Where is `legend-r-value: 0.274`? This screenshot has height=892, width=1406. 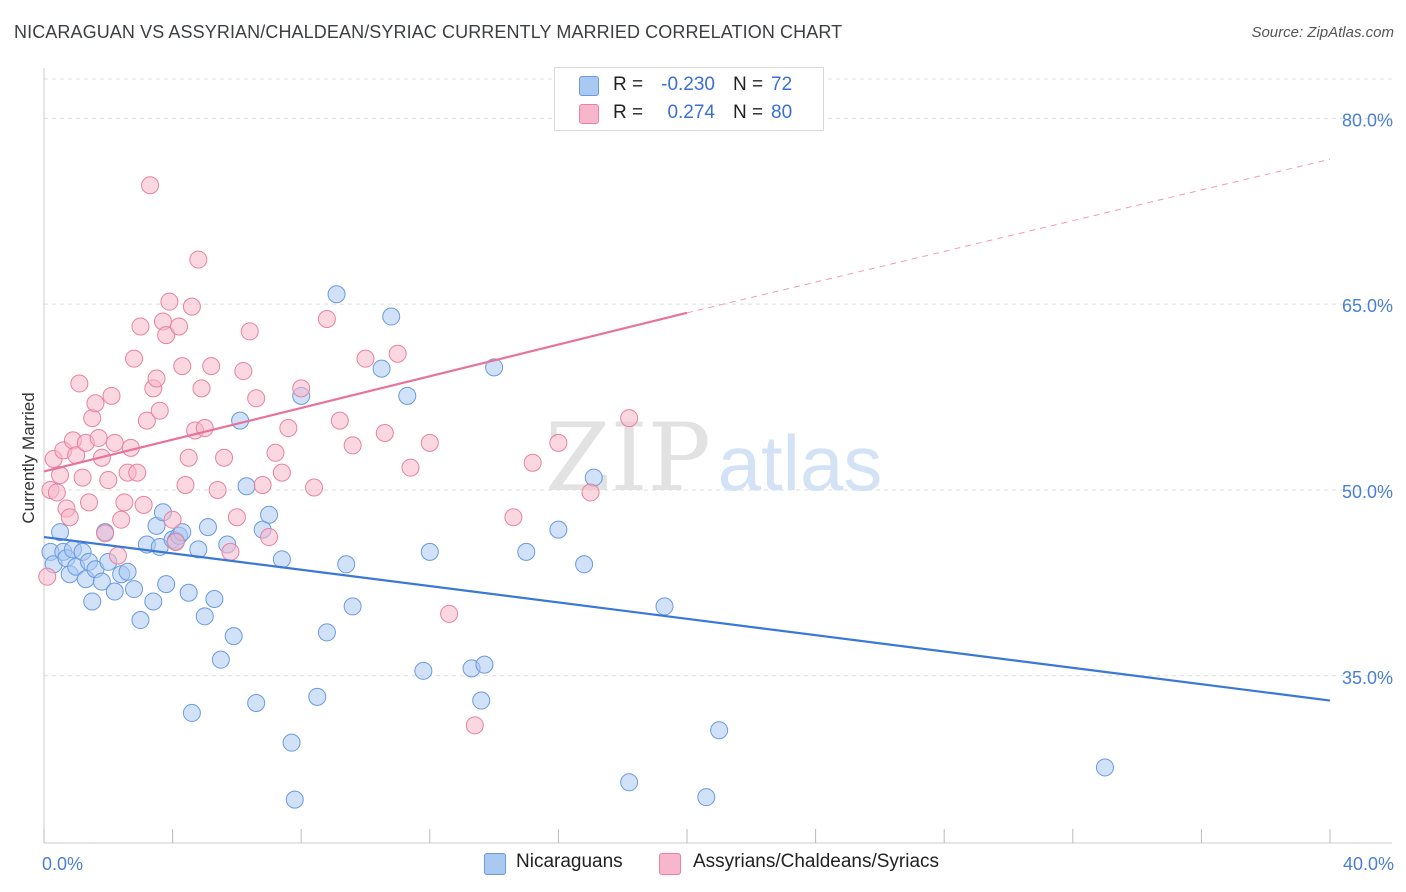
legend-r-value: 0.274 is located at coordinates (691, 112).